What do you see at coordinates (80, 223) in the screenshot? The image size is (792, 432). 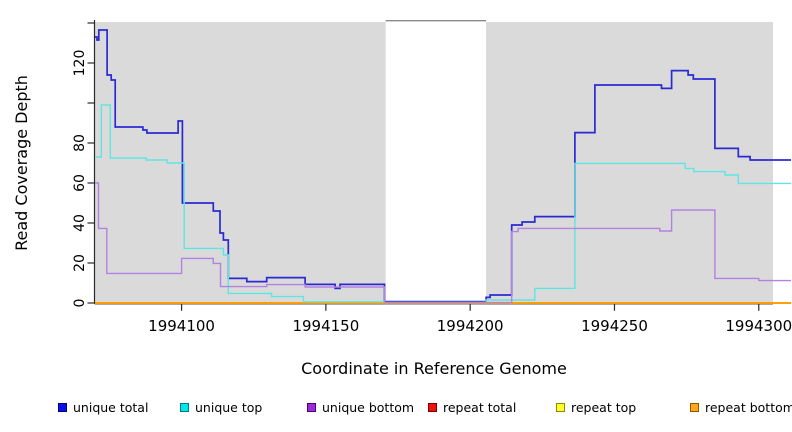 I see `y-tick-label-40: 40` at bounding box center [80, 223].